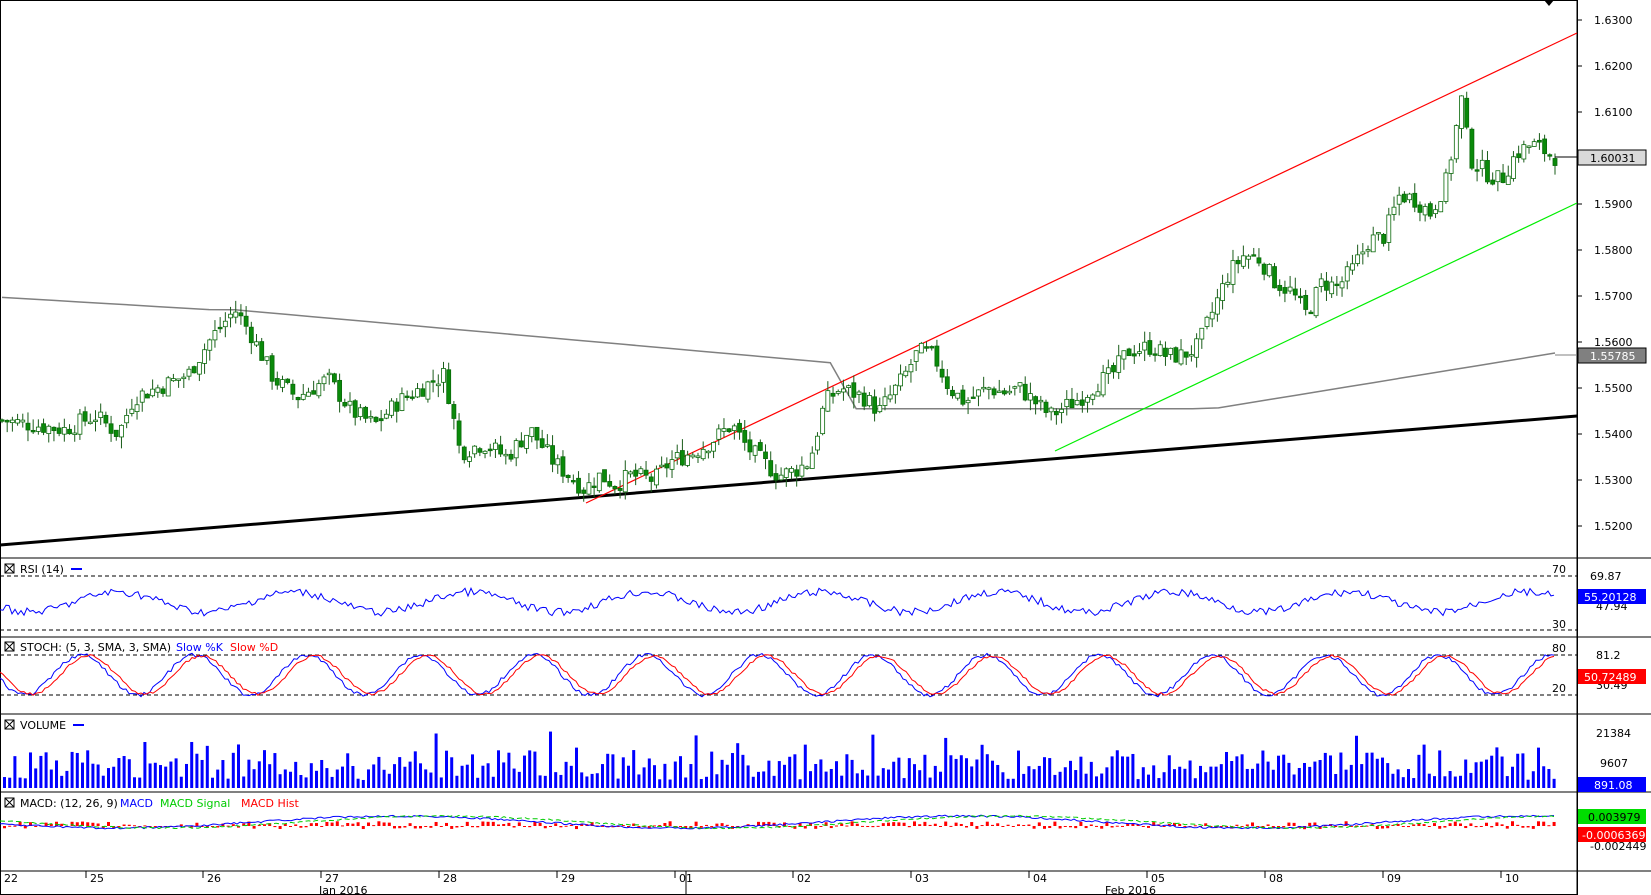  What do you see at coordinates (804, 878) in the screenshot?
I see `day-label: 02` at bounding box center [804, 878].